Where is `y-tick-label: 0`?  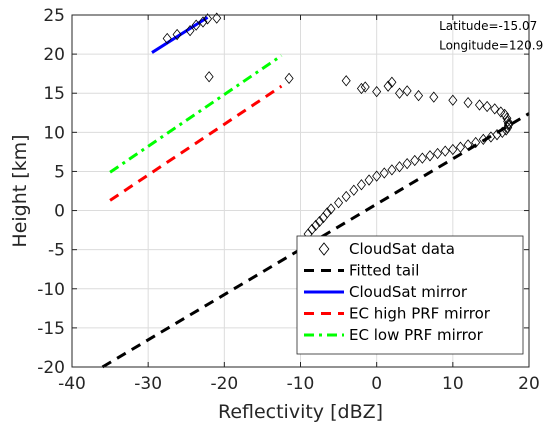
y-tick-label: 0 is located at coordinates (59, 212).